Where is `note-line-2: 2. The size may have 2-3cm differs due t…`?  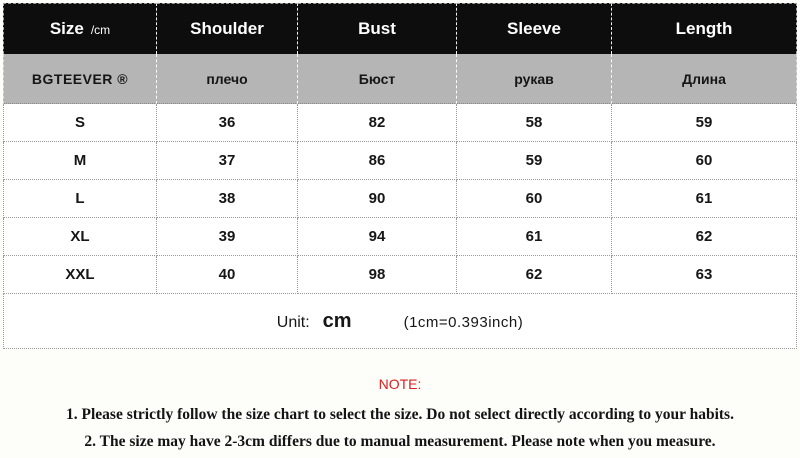
note-line-2: 2. The size may have 2-3cm differs due t… is located at coordinates (400, 441).